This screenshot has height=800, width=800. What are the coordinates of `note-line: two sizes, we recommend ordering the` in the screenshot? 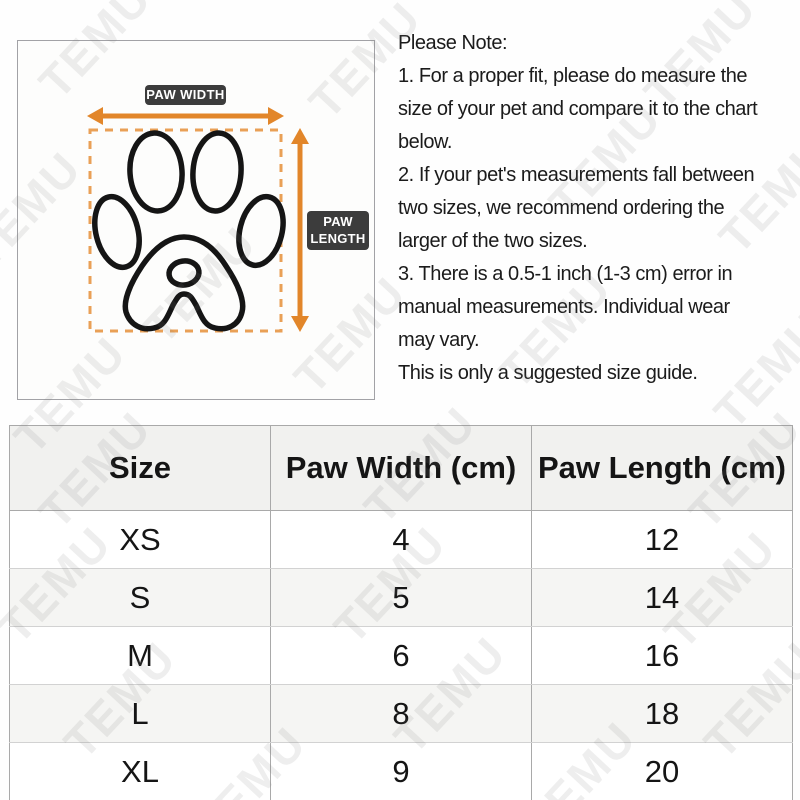 It's located at (561, 208).